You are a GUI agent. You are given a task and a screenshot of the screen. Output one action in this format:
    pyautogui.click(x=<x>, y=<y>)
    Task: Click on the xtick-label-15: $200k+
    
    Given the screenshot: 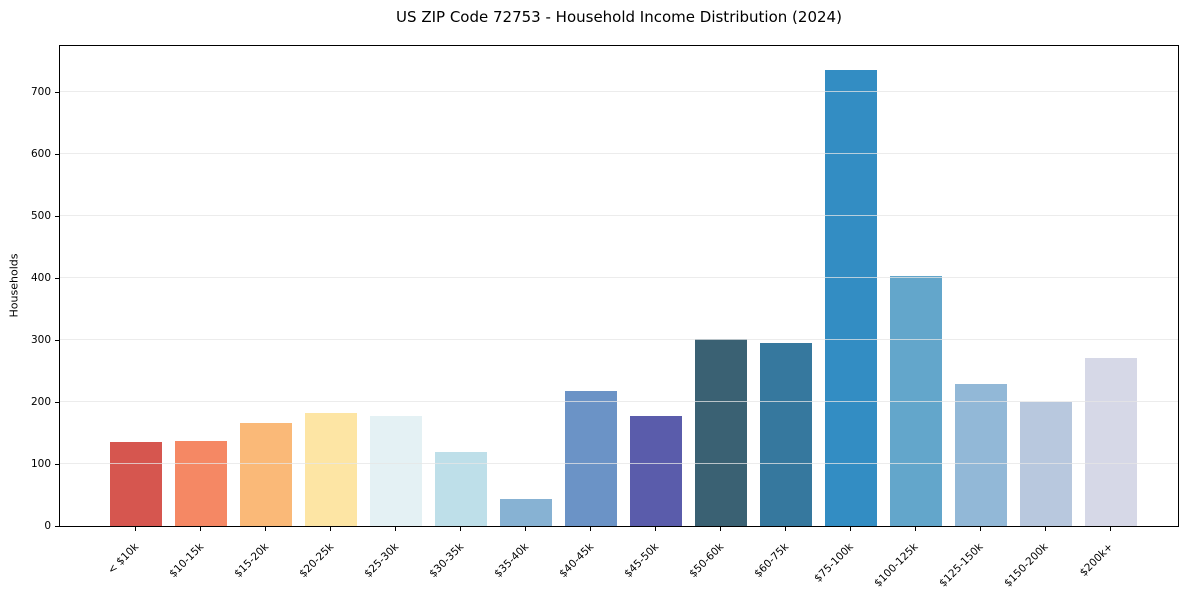 What is the action you would take?
    pyautogui.click(x=1096, y=559)
    